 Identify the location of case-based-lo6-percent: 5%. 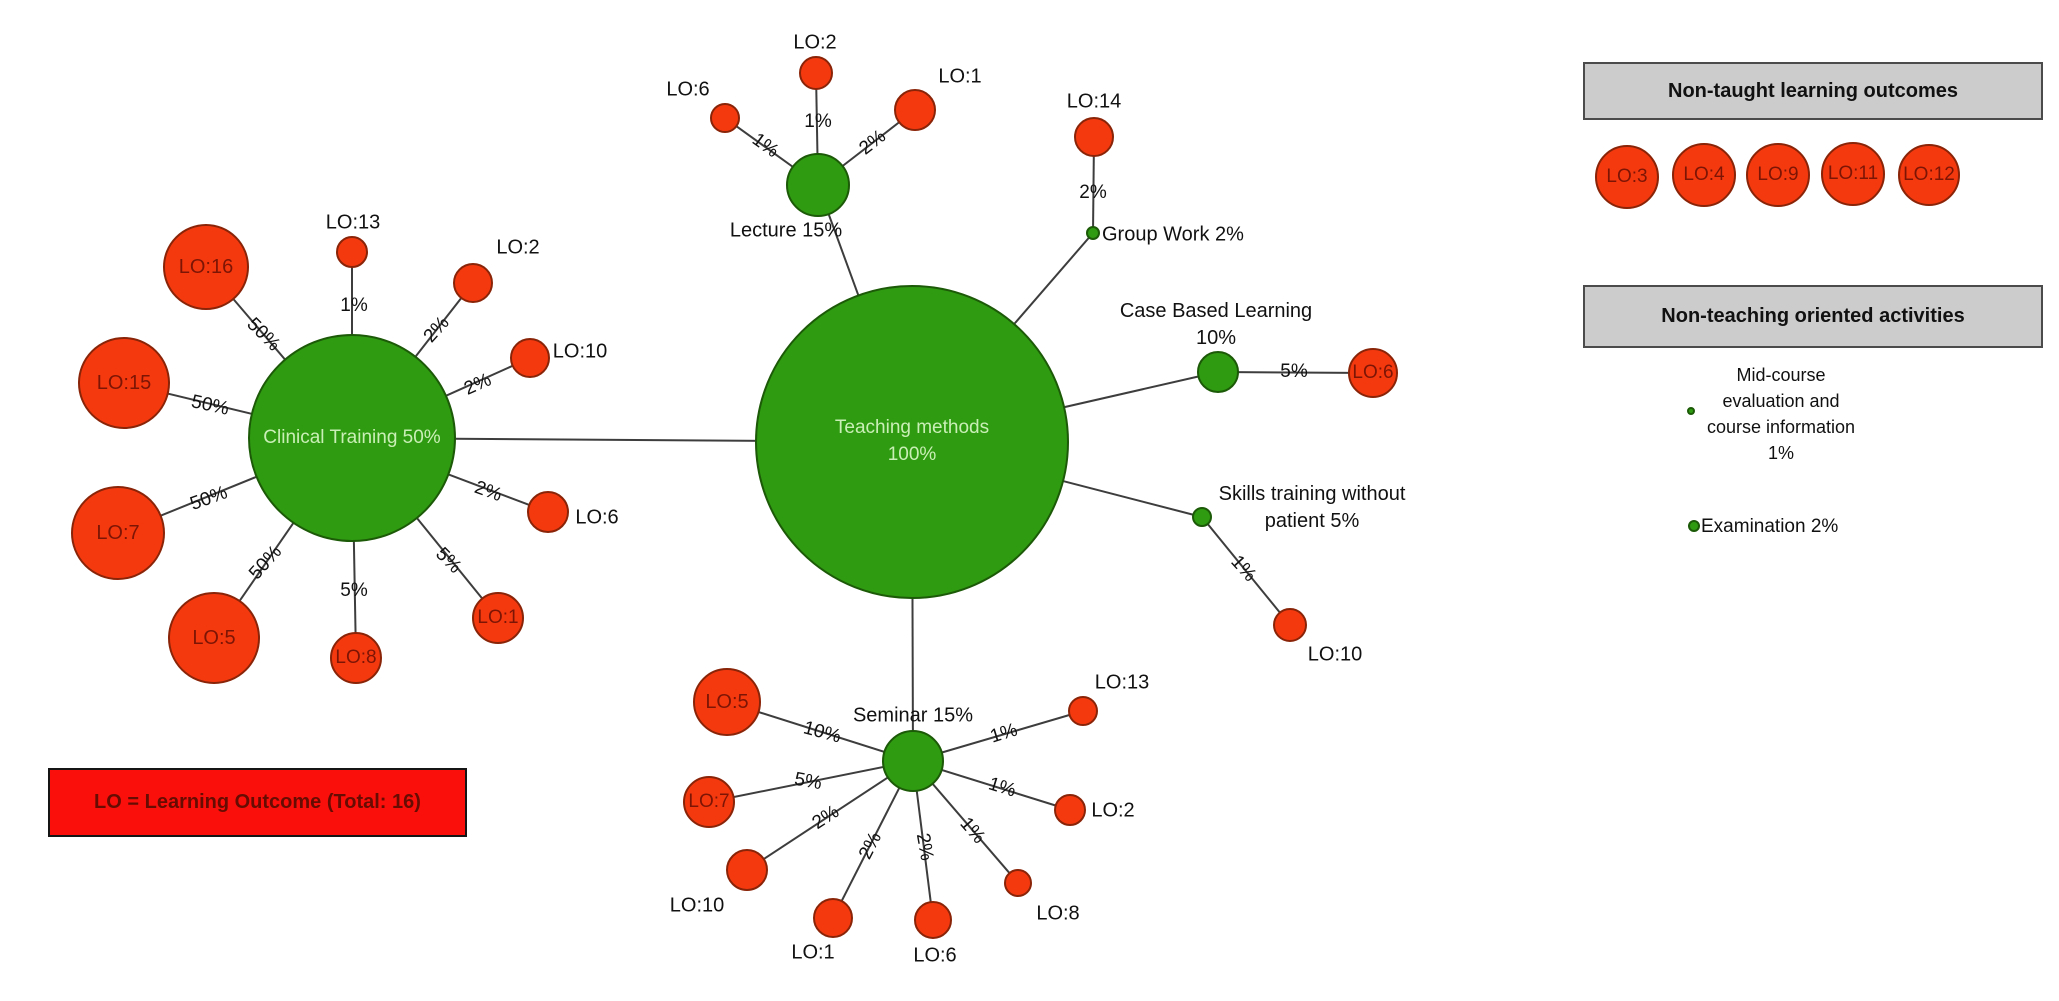
(1294, 371).